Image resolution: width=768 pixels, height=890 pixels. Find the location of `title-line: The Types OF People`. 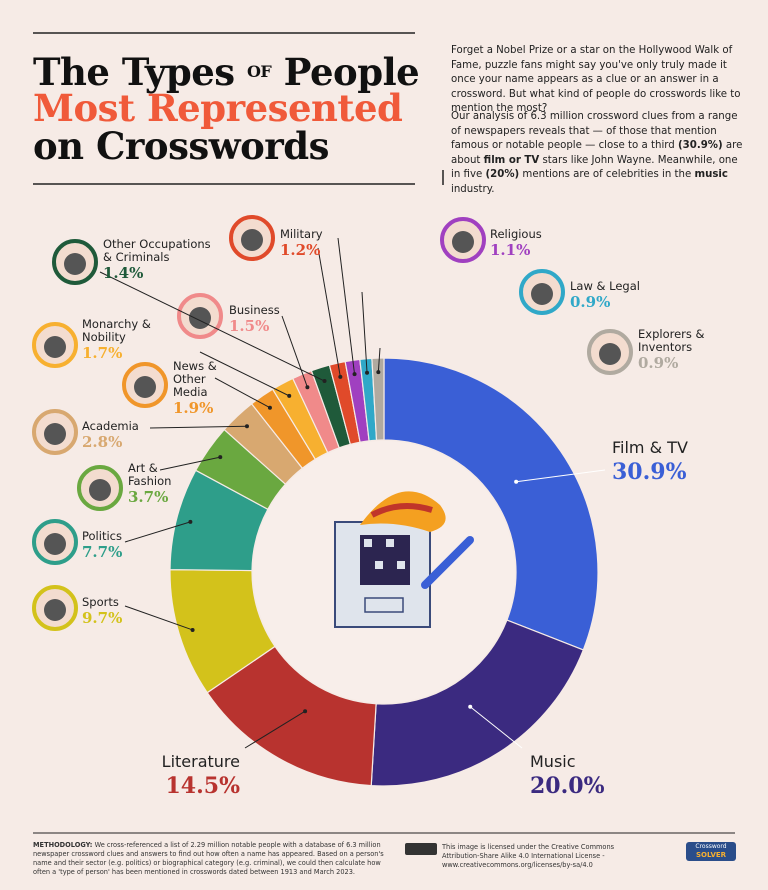

title-line: The Types OF People is located at coordinates (226, 72).